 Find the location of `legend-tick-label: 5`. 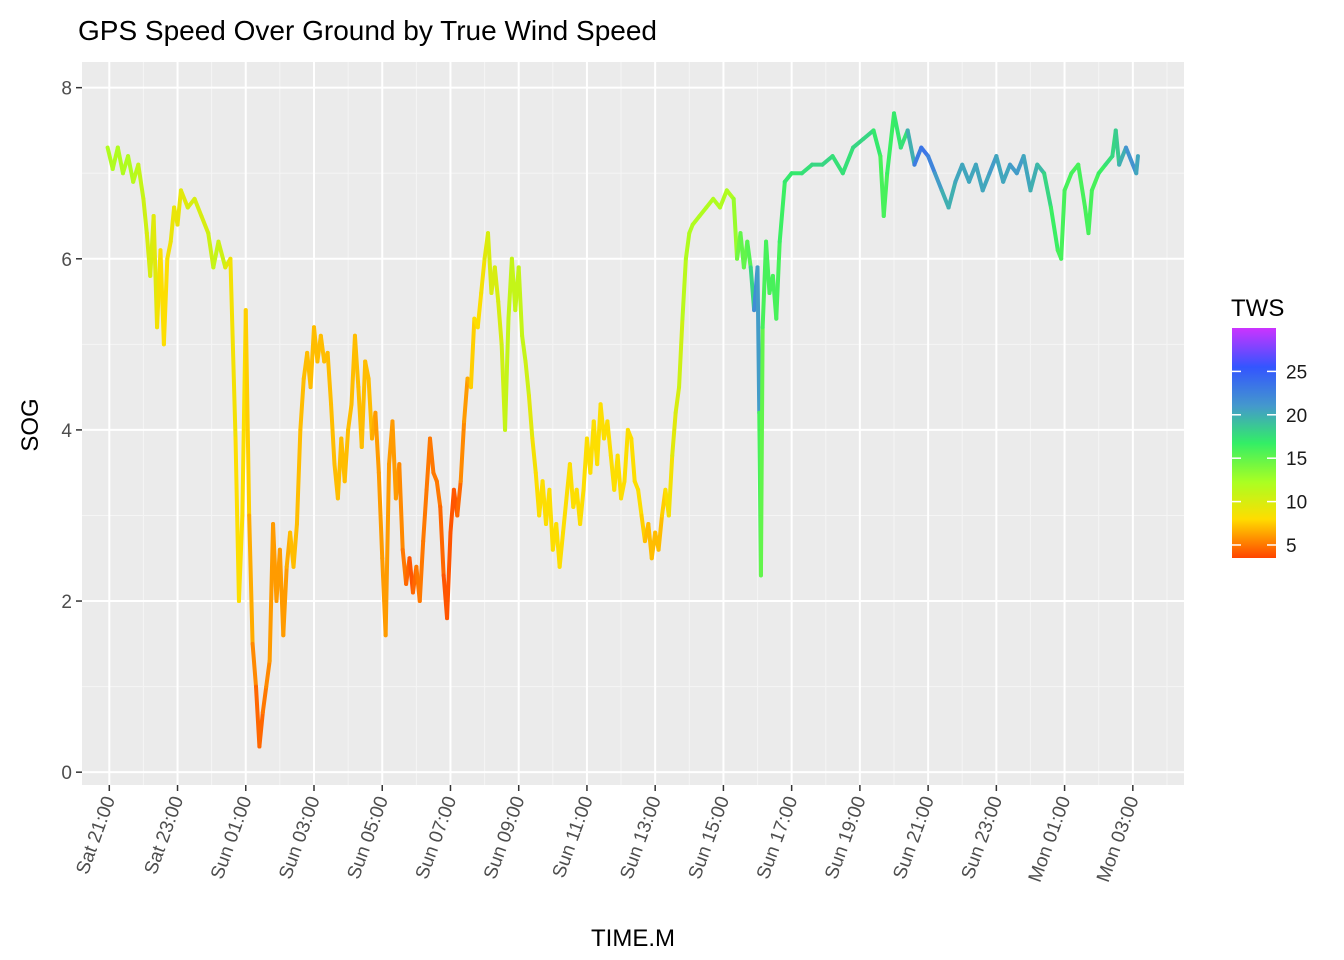

legend-tick-label: 5 is located at coordinates (1291, 546).